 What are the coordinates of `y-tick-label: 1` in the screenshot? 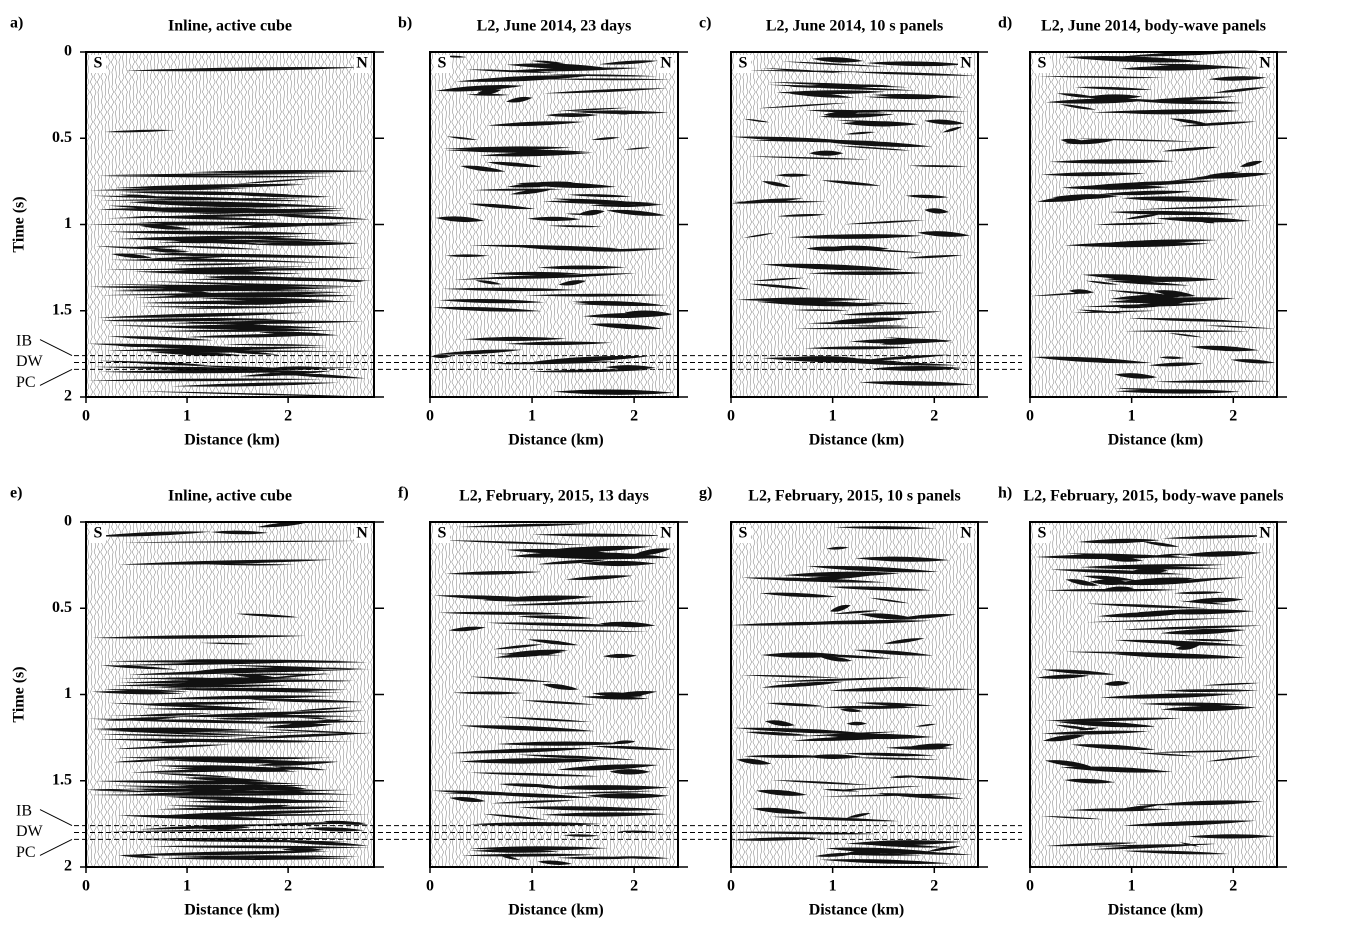 It's located at (68, 693).